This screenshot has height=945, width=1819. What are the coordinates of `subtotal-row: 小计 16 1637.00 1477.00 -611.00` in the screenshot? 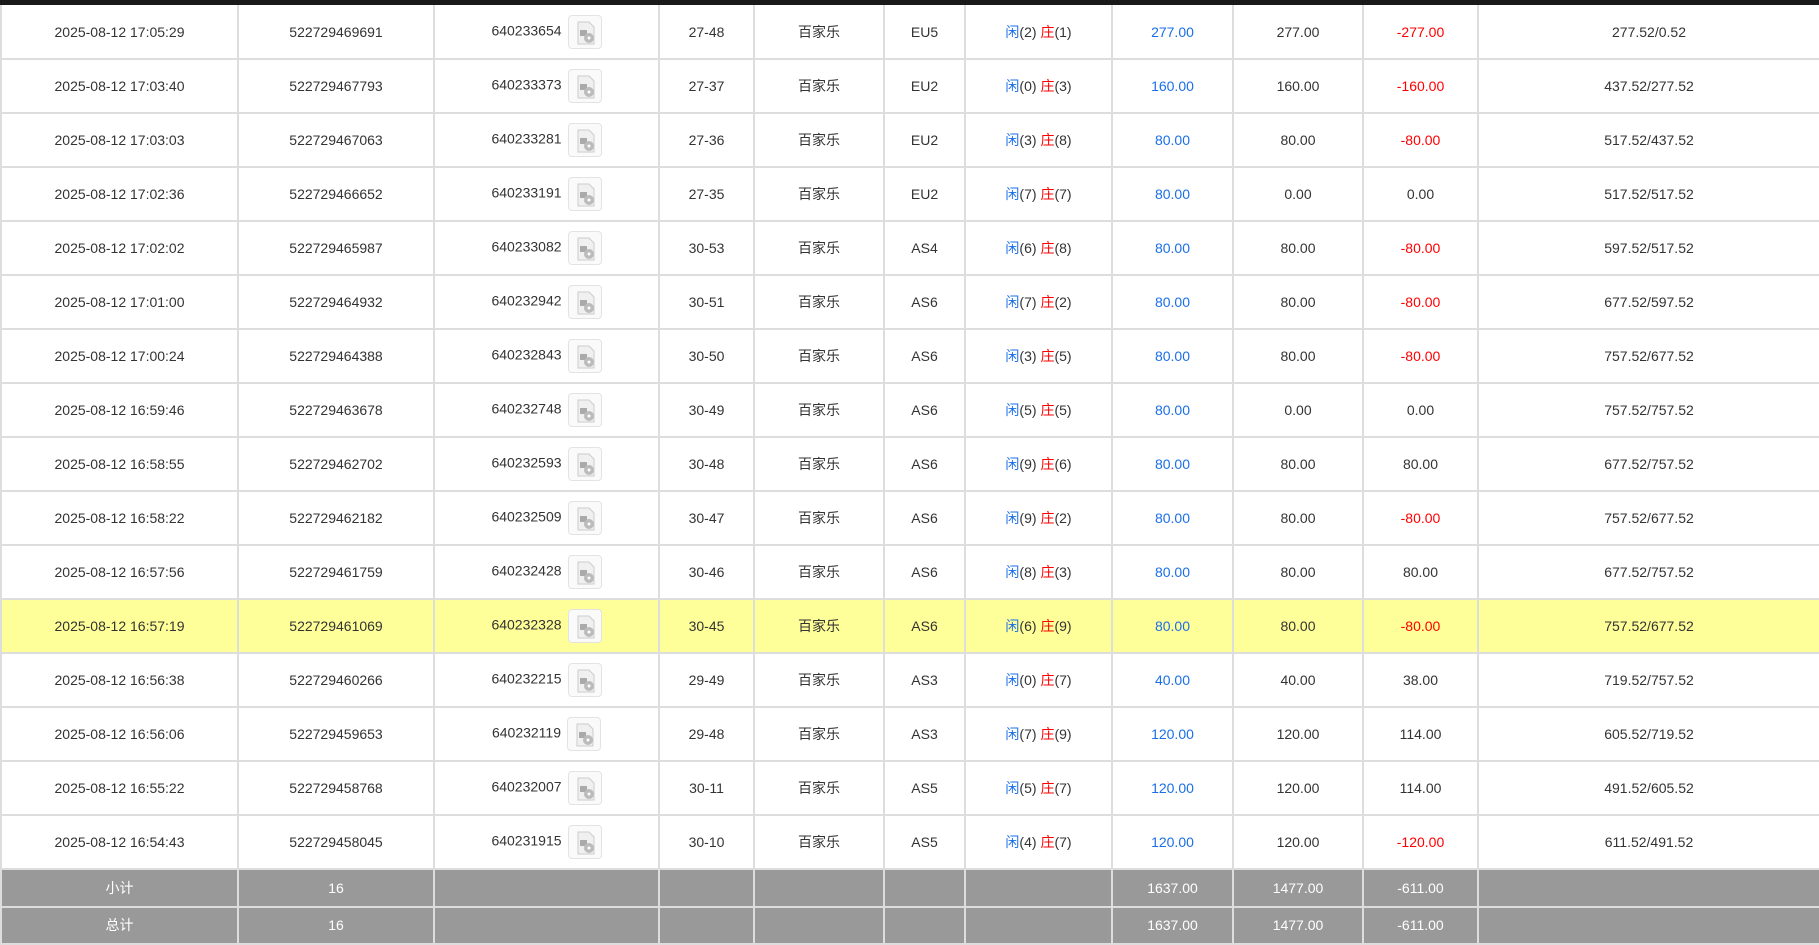 It's located at (909, 888).